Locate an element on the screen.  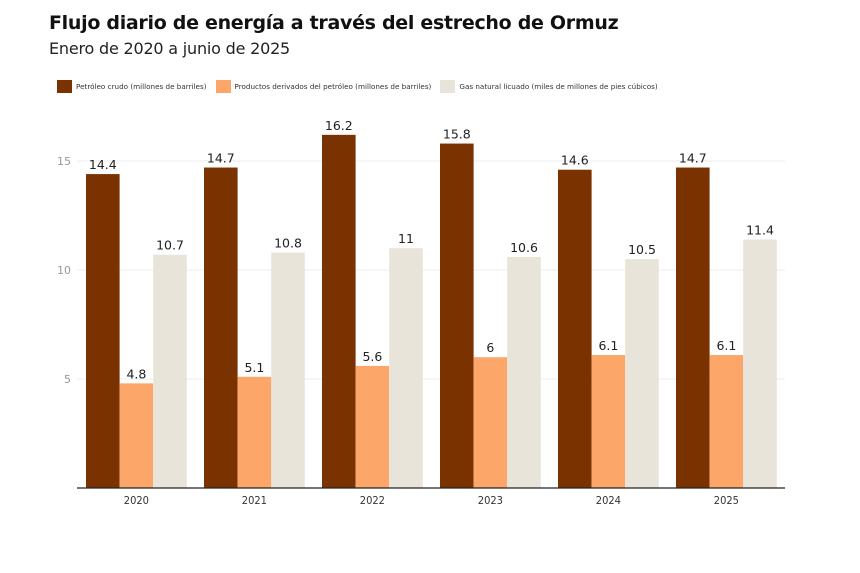
x-tick-label: 2024 is located at coordinates (608, 500).